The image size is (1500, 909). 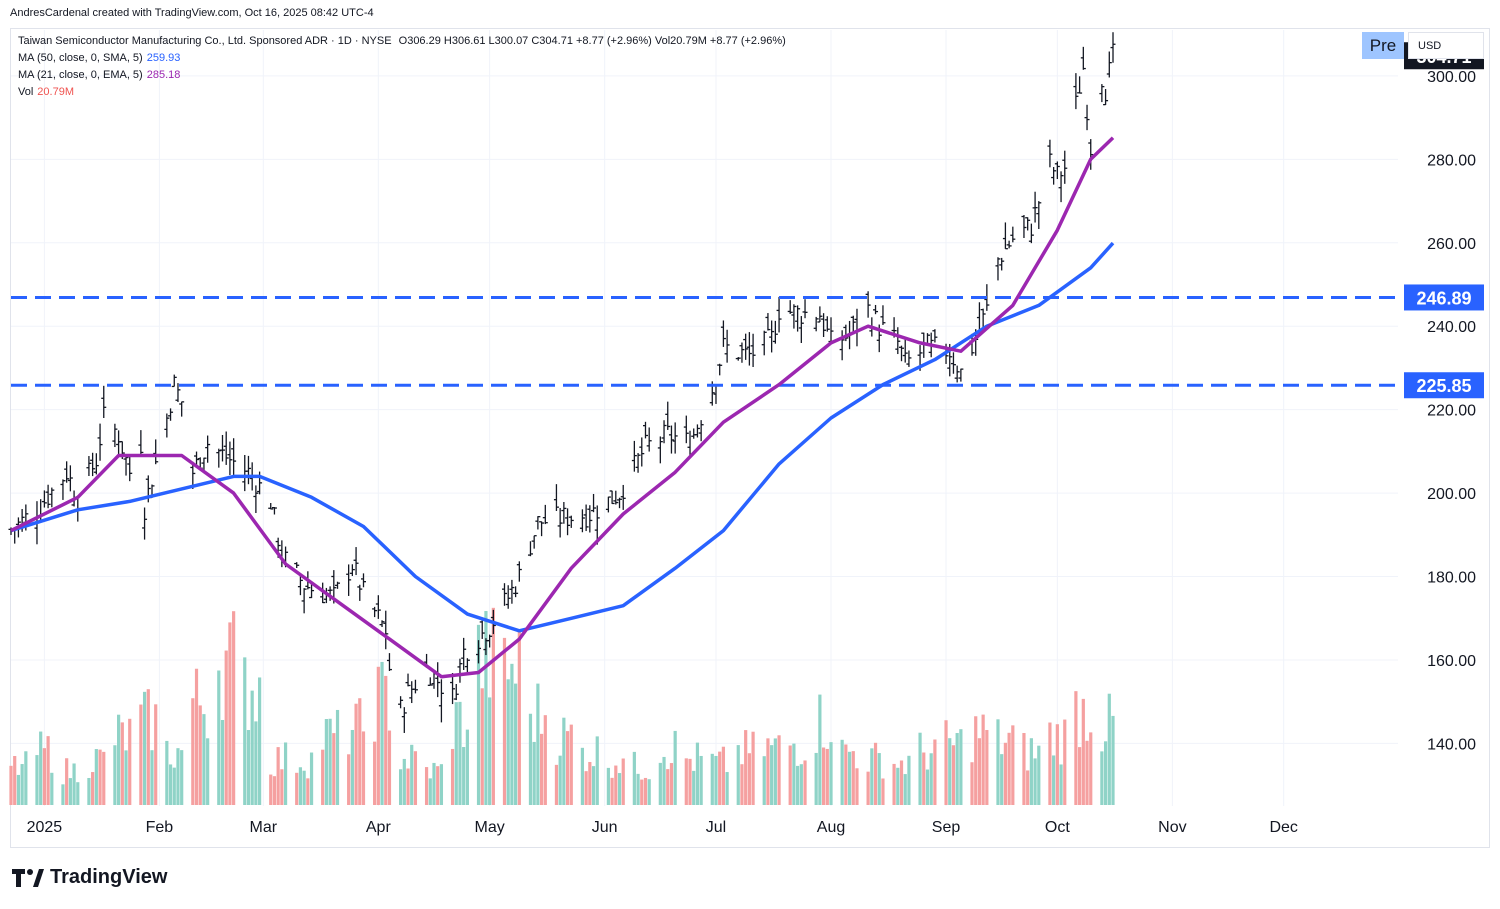 What do you see at coordinates (46, 92) in the screenshot?
I see `legend-vol-row: Vol 20.79M` at bounding box center [46, 92].